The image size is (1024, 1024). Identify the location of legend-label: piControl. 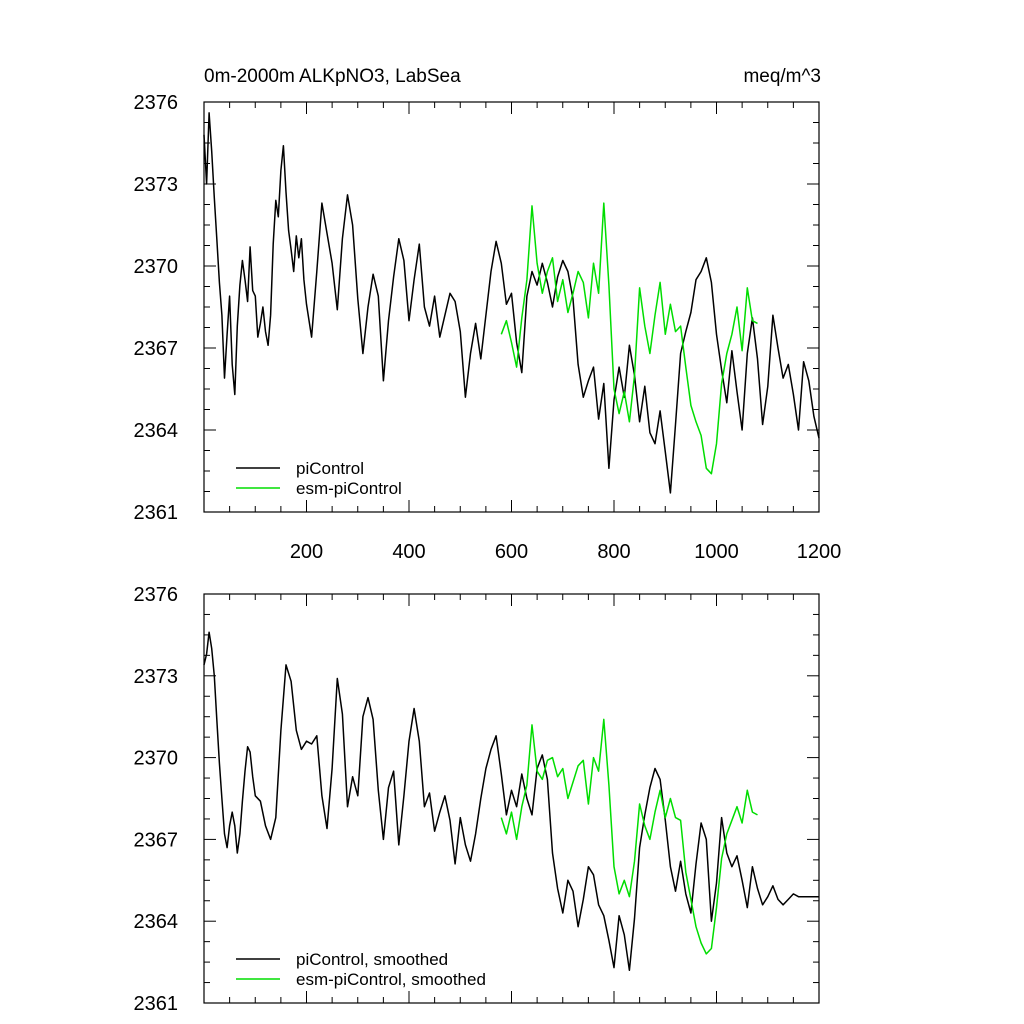
(330, 468).